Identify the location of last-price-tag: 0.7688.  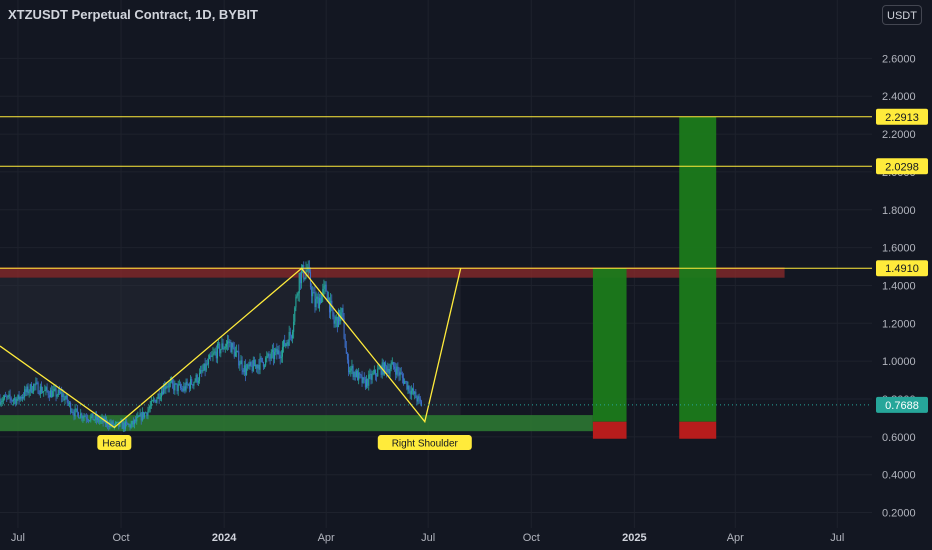
(902, 404).